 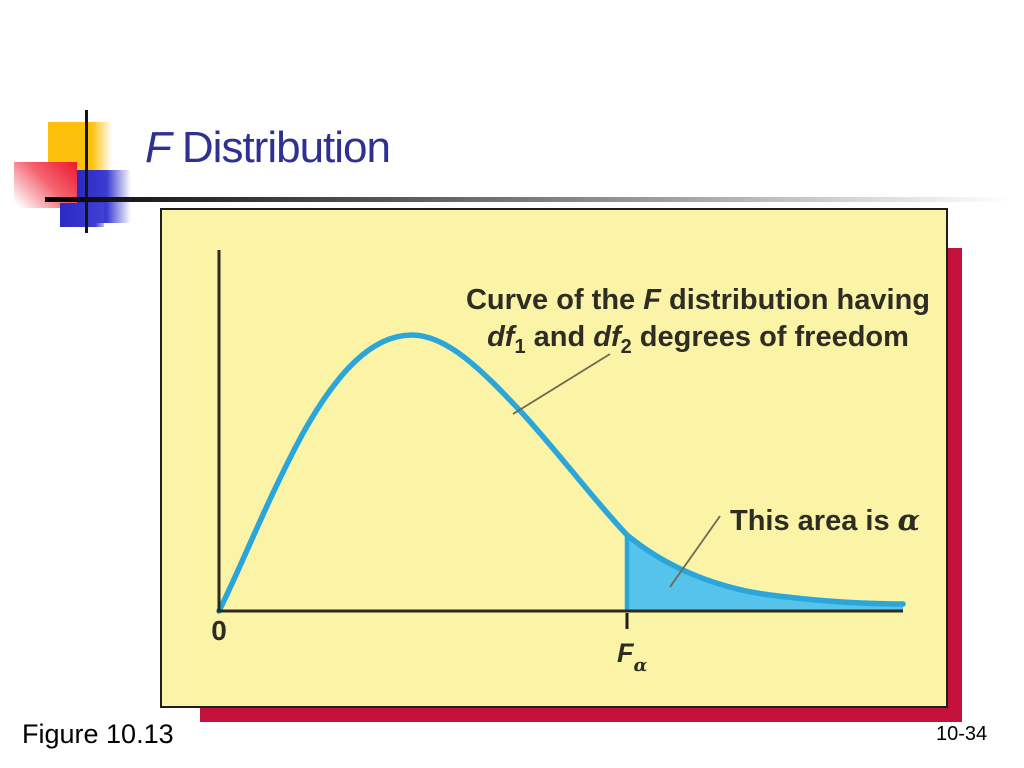 I want to click on slide-title-f: F, so click(x=158, y=147).